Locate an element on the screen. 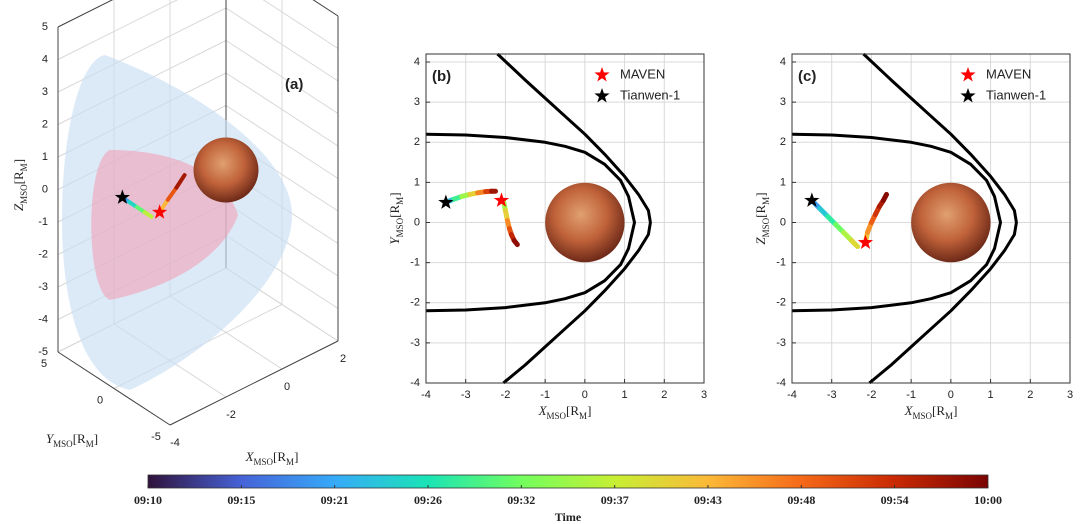 The image size is (1085, 524). y-tick-label: 5 is located at coordinates (44, 364).